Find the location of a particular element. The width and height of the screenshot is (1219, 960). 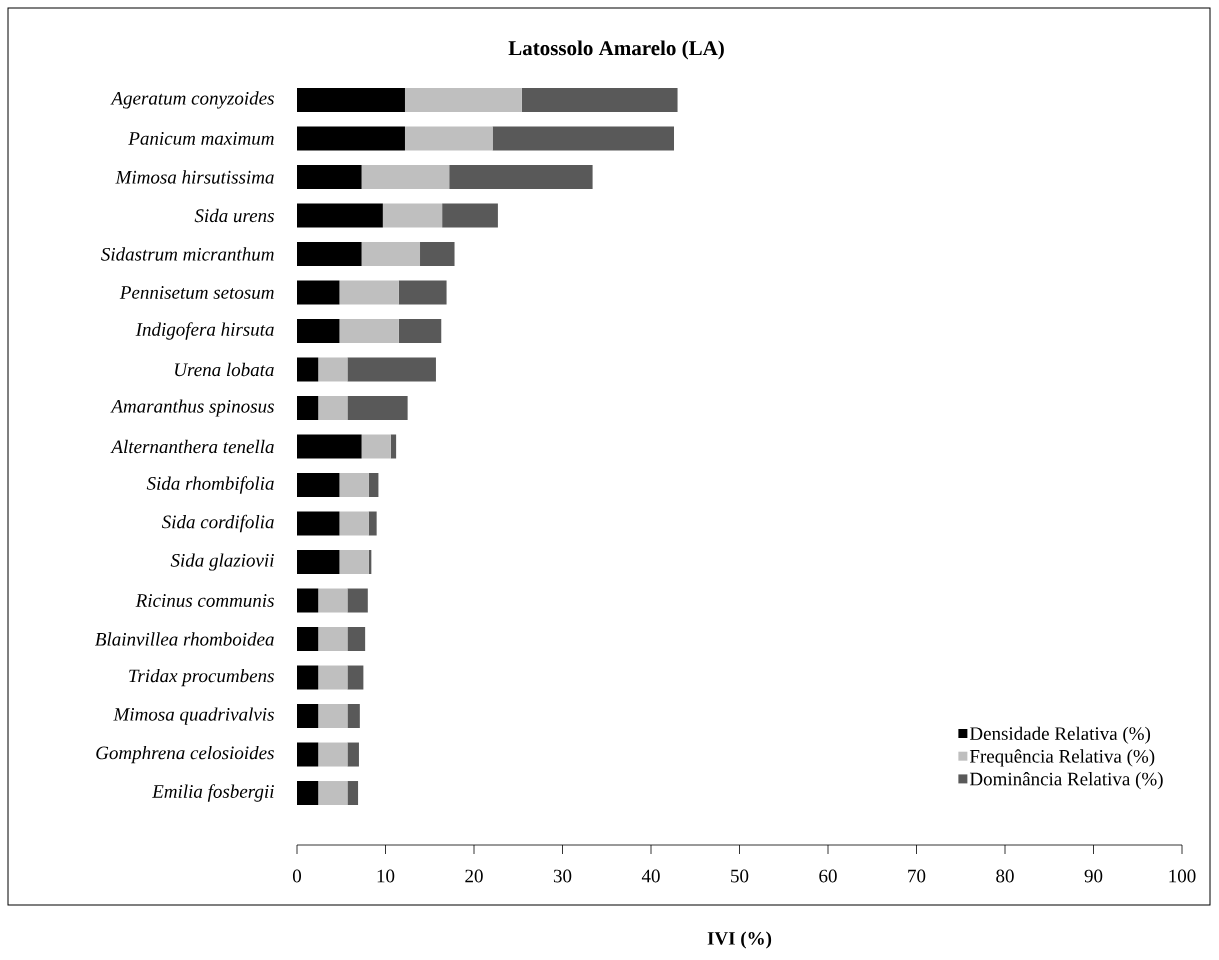

x-tick-label: 80 is located at coordinates (1005, 876).